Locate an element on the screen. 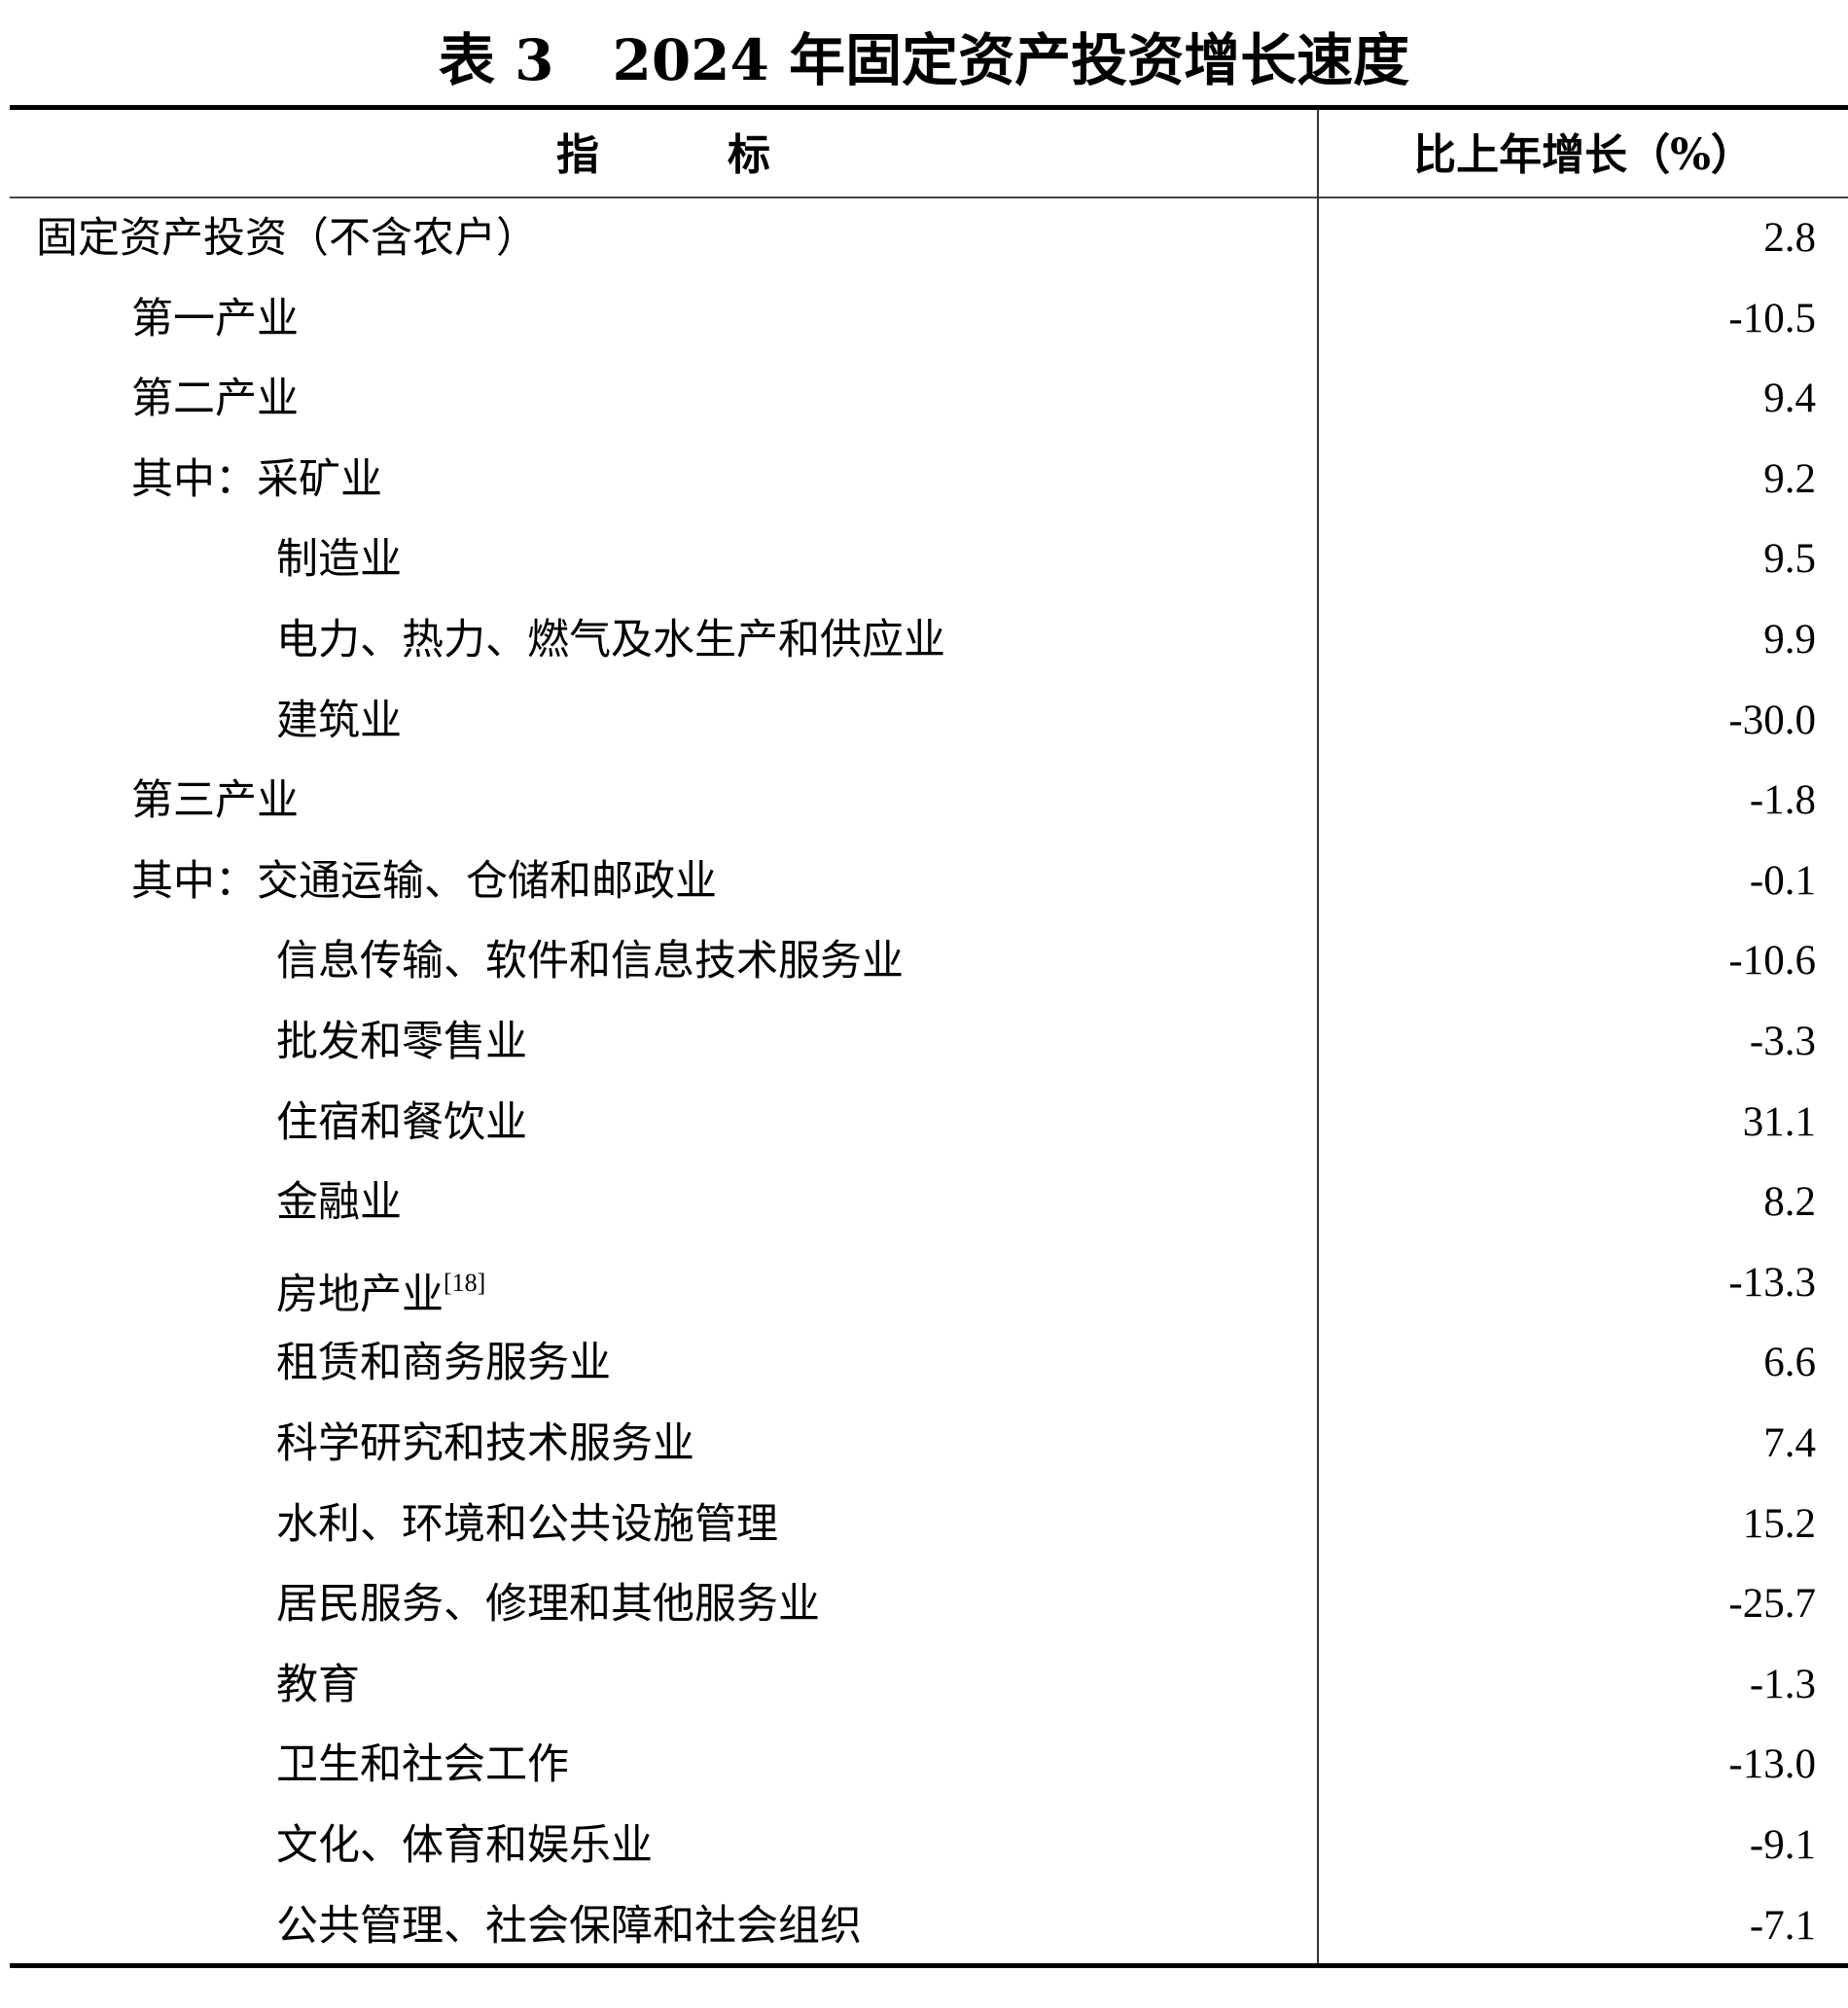 The image size is (1848, 2008). row-label: 信息传输、软件和信息技术服务业 is located at coordinates (590, 961).